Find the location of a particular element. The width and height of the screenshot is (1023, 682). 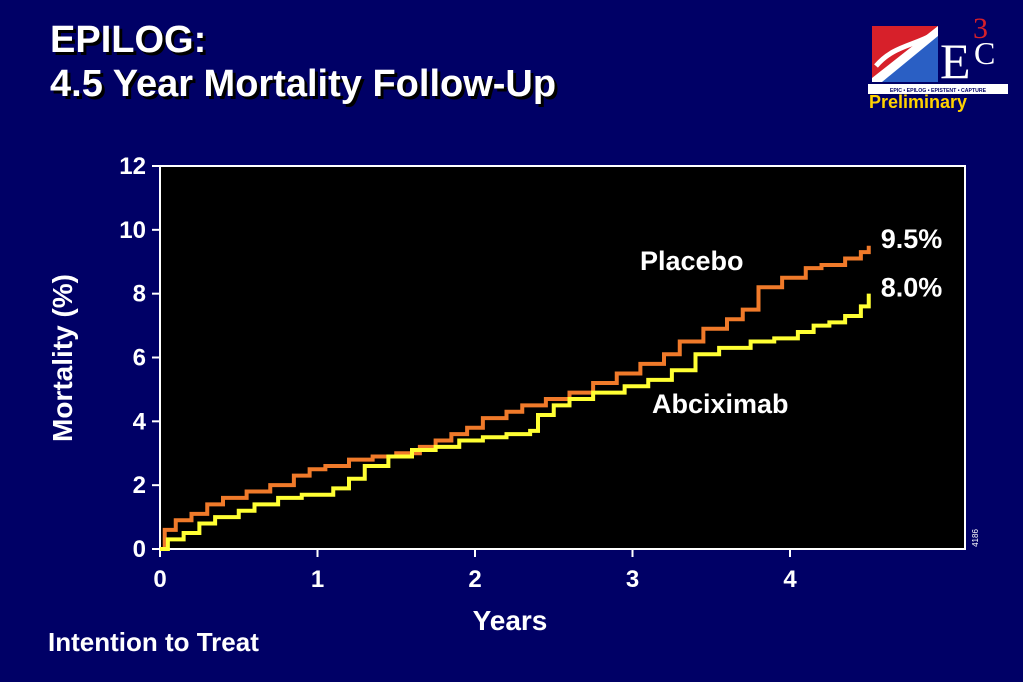

logo-superscript: 3 is located at coordinates (980, 28).